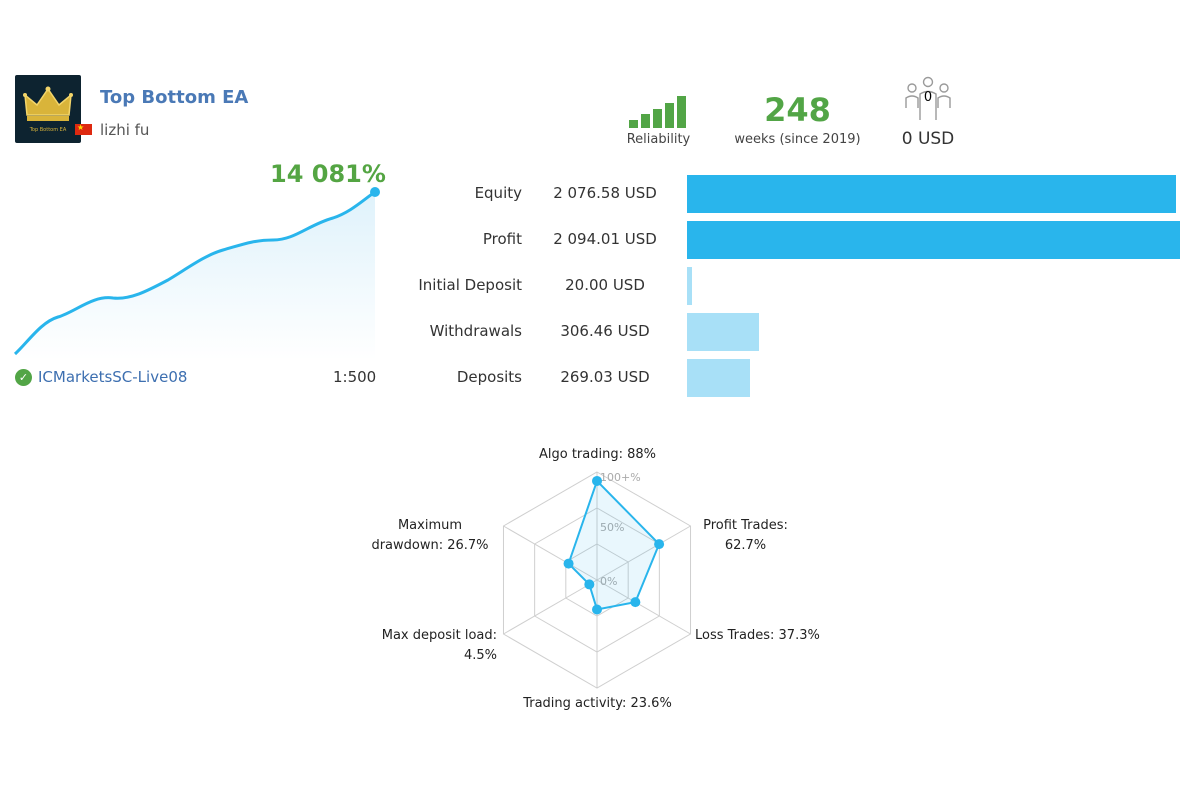  What do you see at coordinates (605, 377) in the screenshot?
I see `balance-value-deposits: 269.03 USD` at bounding box center [605, 377].